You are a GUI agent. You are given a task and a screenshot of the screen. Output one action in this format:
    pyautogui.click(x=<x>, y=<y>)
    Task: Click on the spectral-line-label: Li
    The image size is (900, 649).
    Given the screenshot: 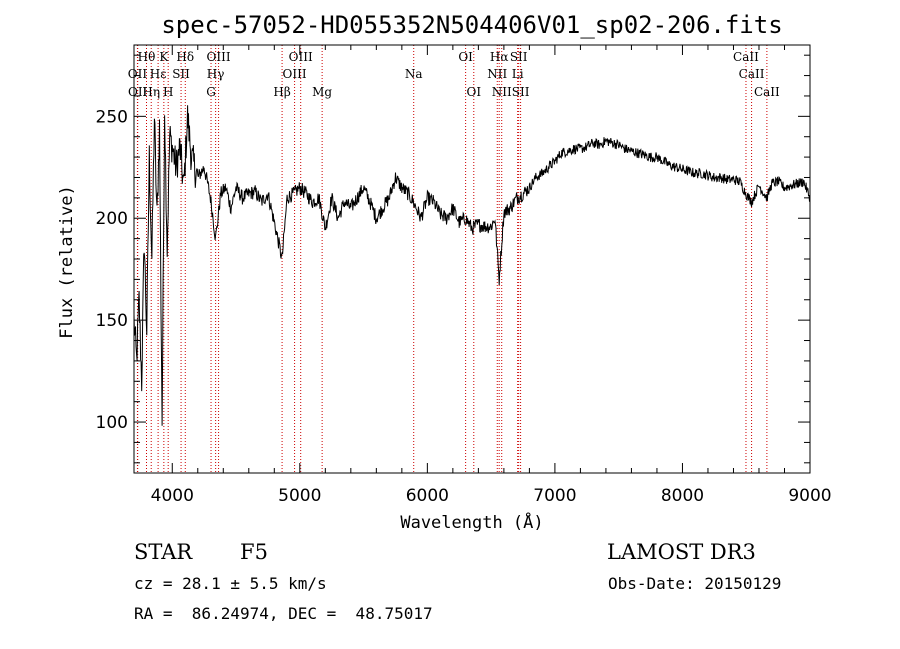 What is the action you would take?
    pyautogui.click(x=518, y=74)
    